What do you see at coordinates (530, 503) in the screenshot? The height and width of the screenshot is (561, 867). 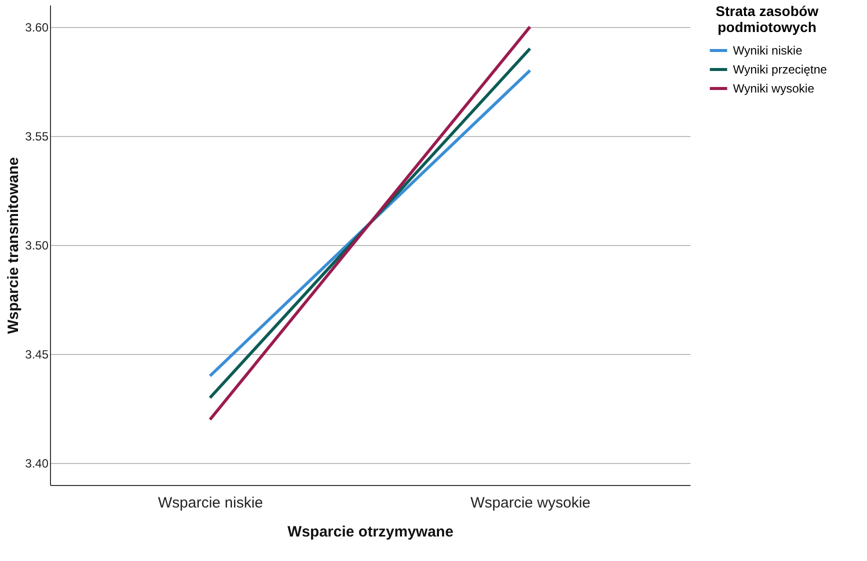 I see `x-tick-label: Wsparcie wysokie` at bounding box center [530, 503].